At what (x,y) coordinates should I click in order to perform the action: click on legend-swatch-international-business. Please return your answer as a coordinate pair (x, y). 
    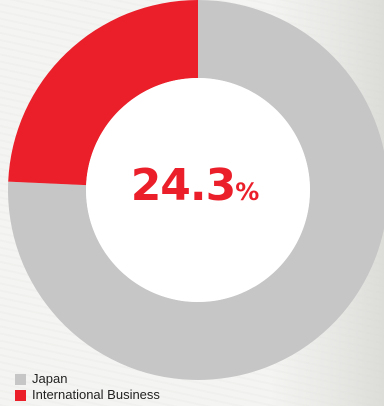
    Looking at the image, I should click on (20, 395).